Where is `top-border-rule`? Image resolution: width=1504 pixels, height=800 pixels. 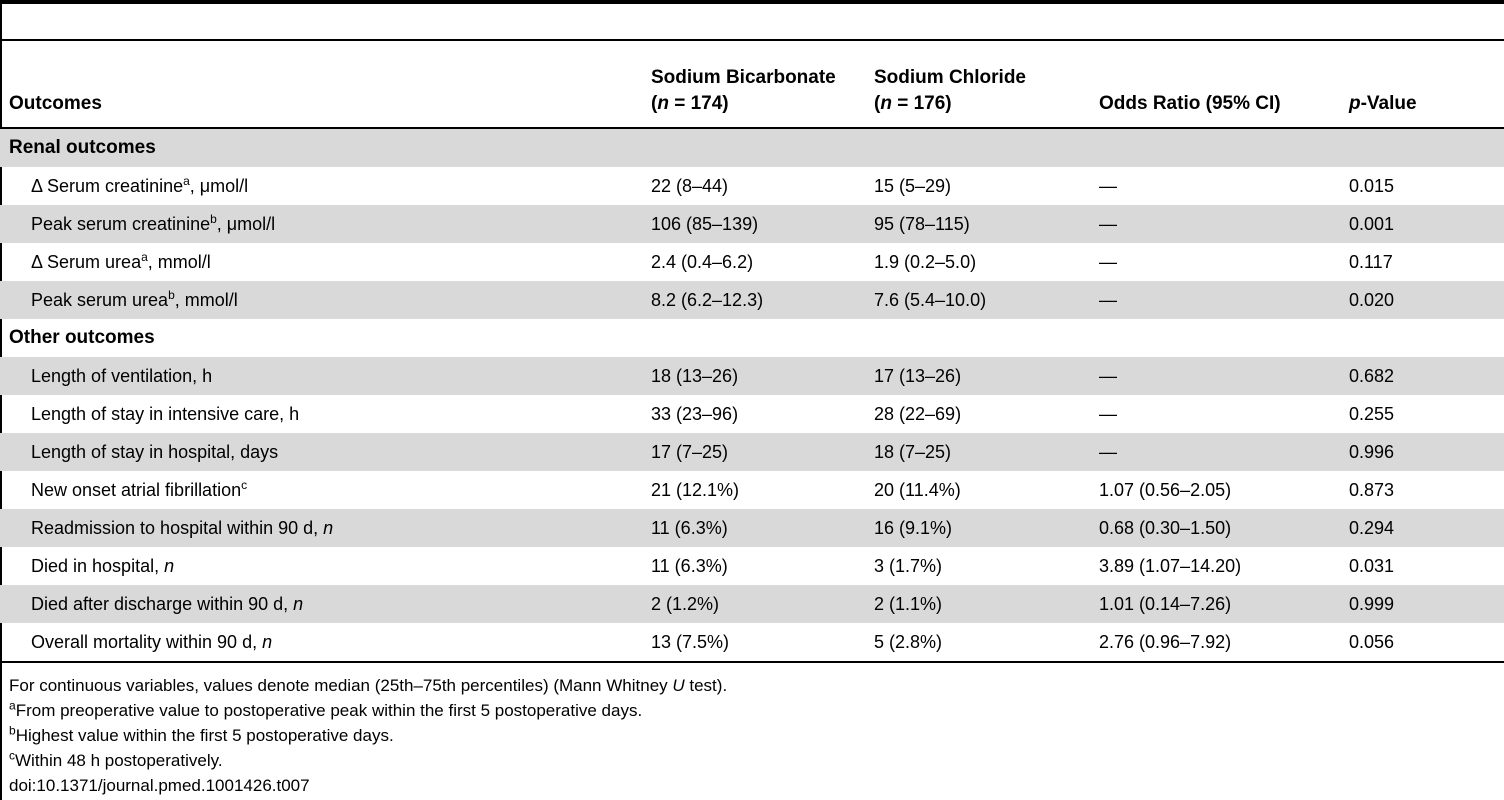
top-border-rule is located at coordinates (752, 2).